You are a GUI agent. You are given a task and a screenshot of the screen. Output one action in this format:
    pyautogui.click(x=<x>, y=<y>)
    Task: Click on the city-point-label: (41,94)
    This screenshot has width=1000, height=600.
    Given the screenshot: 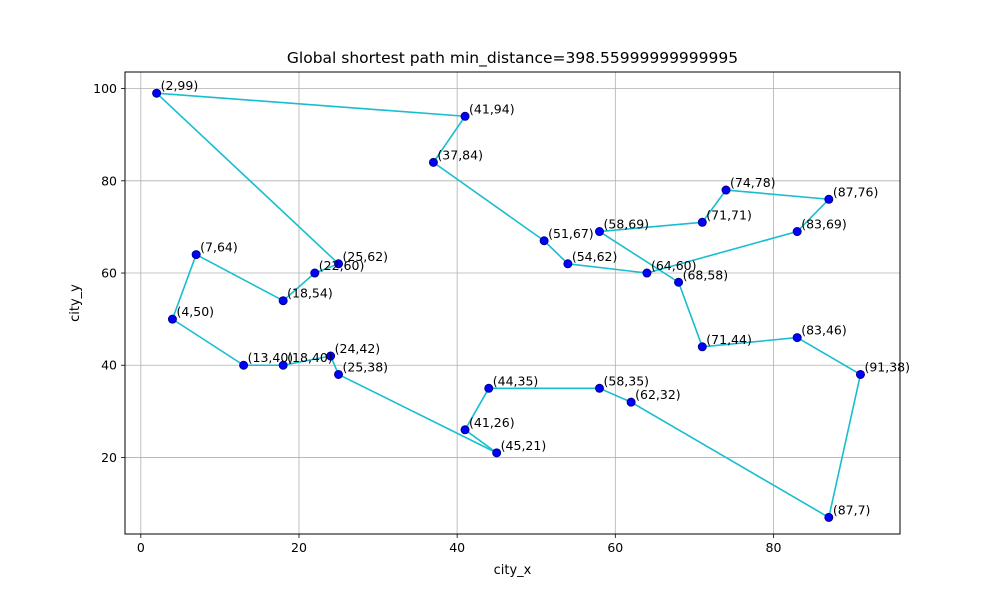 What is the action you would take?
    pyautogui.click(x=492, y=108)
    